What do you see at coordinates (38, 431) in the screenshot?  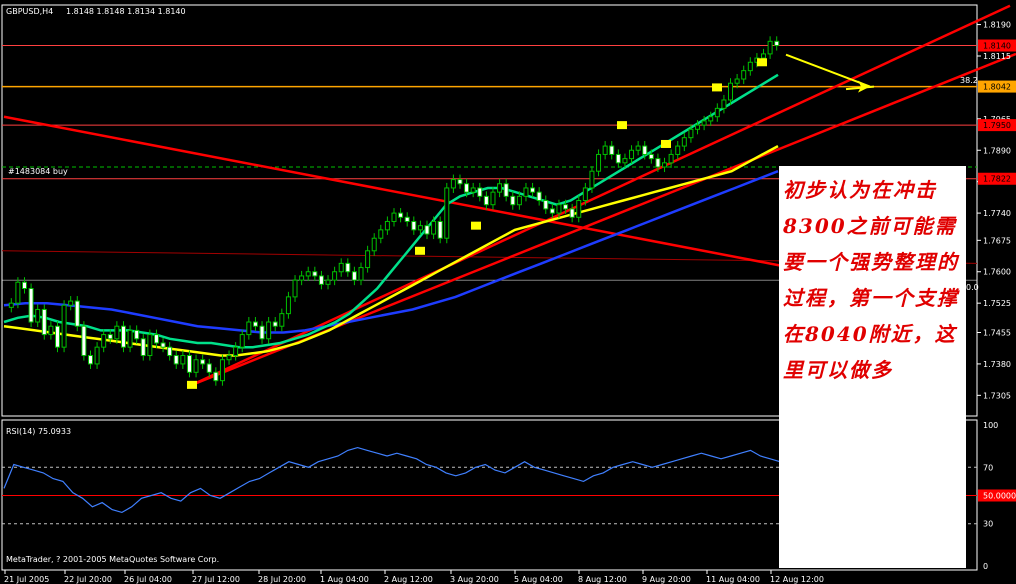 I see `rsi-label: RSI(14) 75.0933` at bounding box center [38, 431].